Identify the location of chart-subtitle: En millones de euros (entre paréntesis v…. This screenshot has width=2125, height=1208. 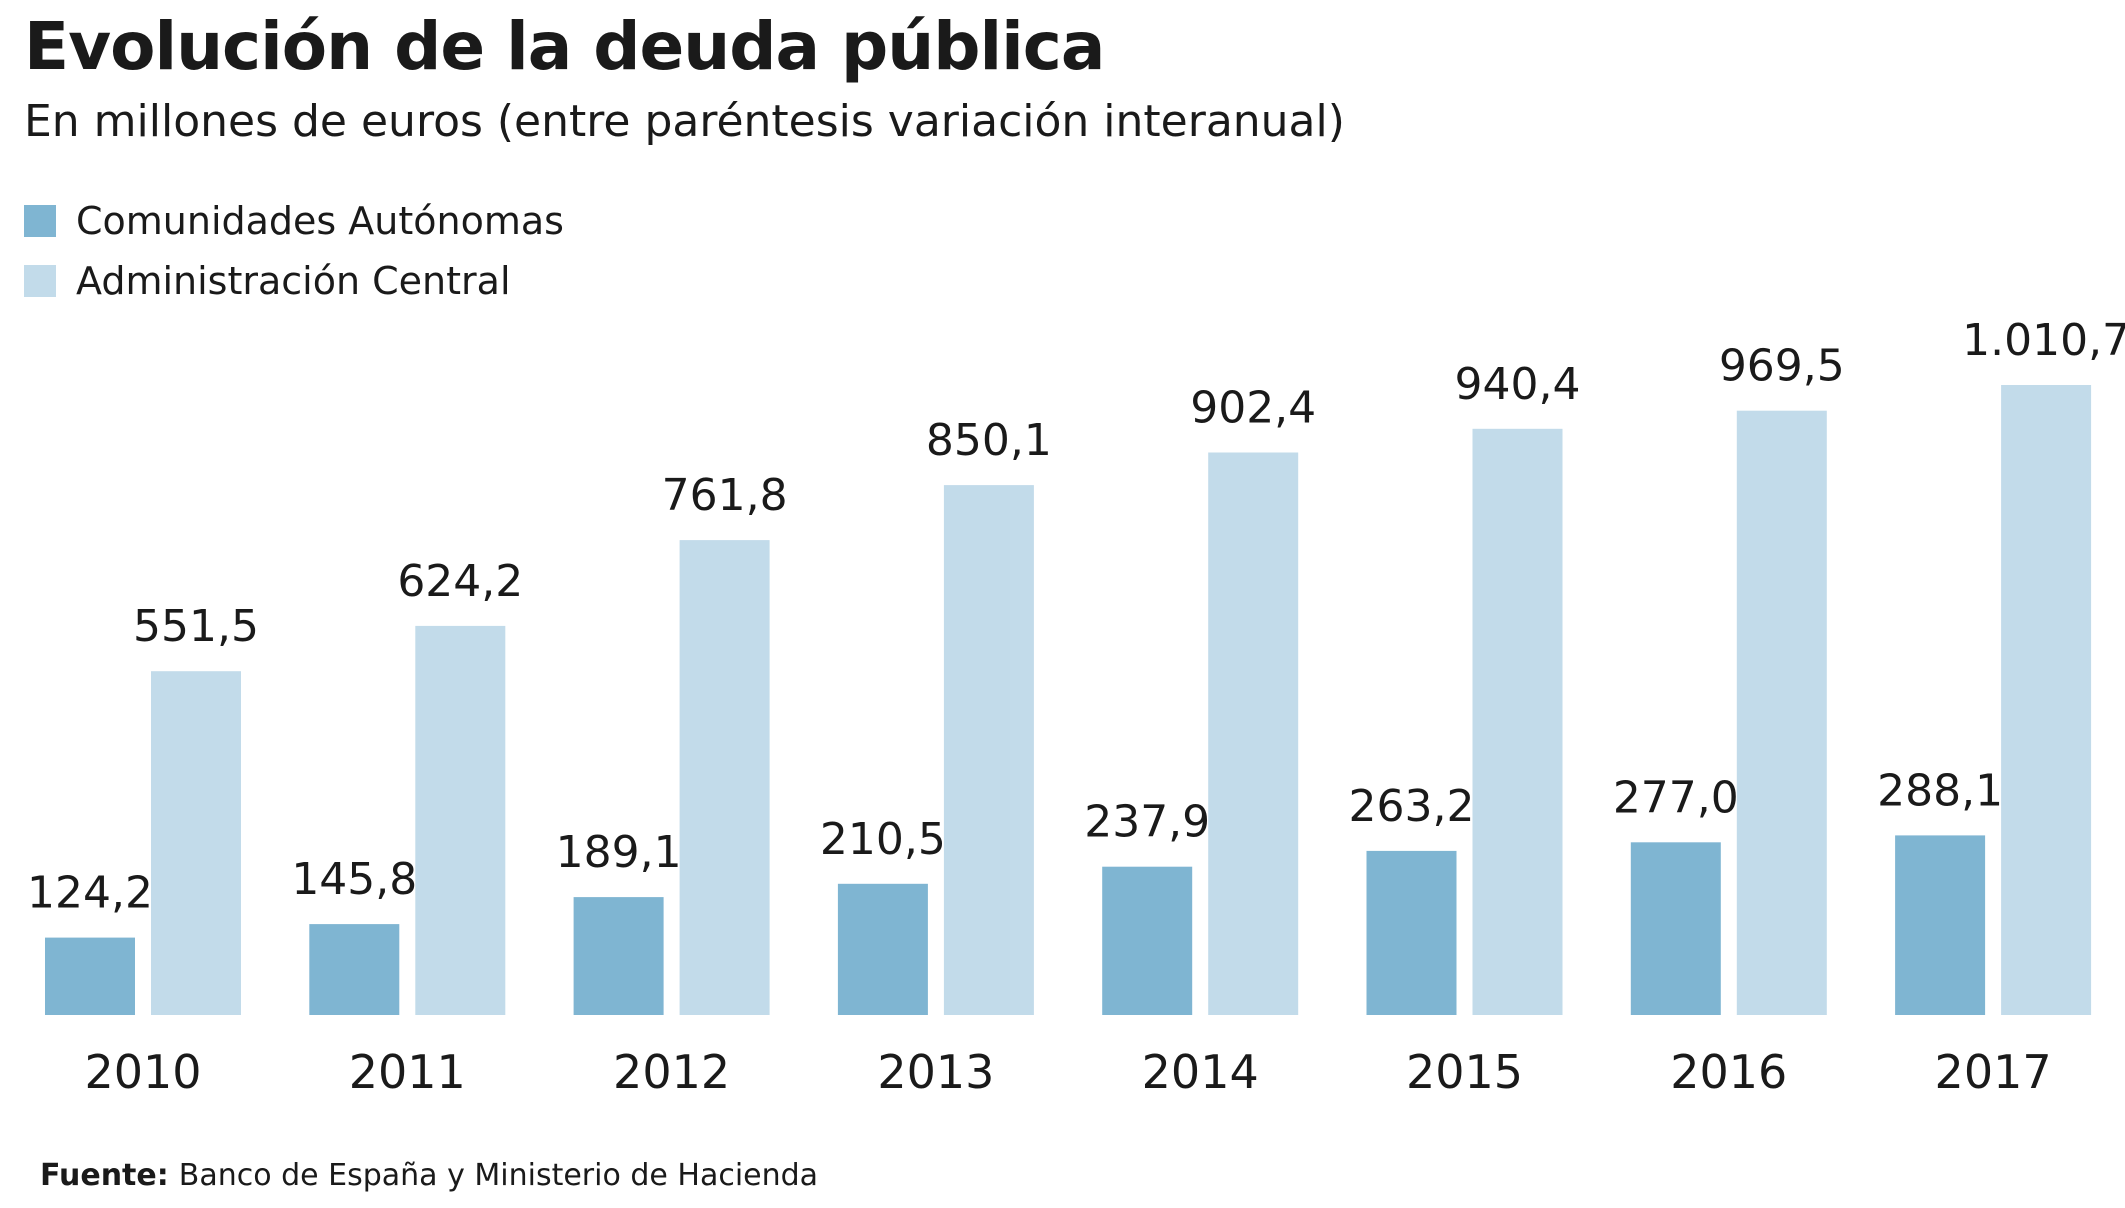
(684, 121).